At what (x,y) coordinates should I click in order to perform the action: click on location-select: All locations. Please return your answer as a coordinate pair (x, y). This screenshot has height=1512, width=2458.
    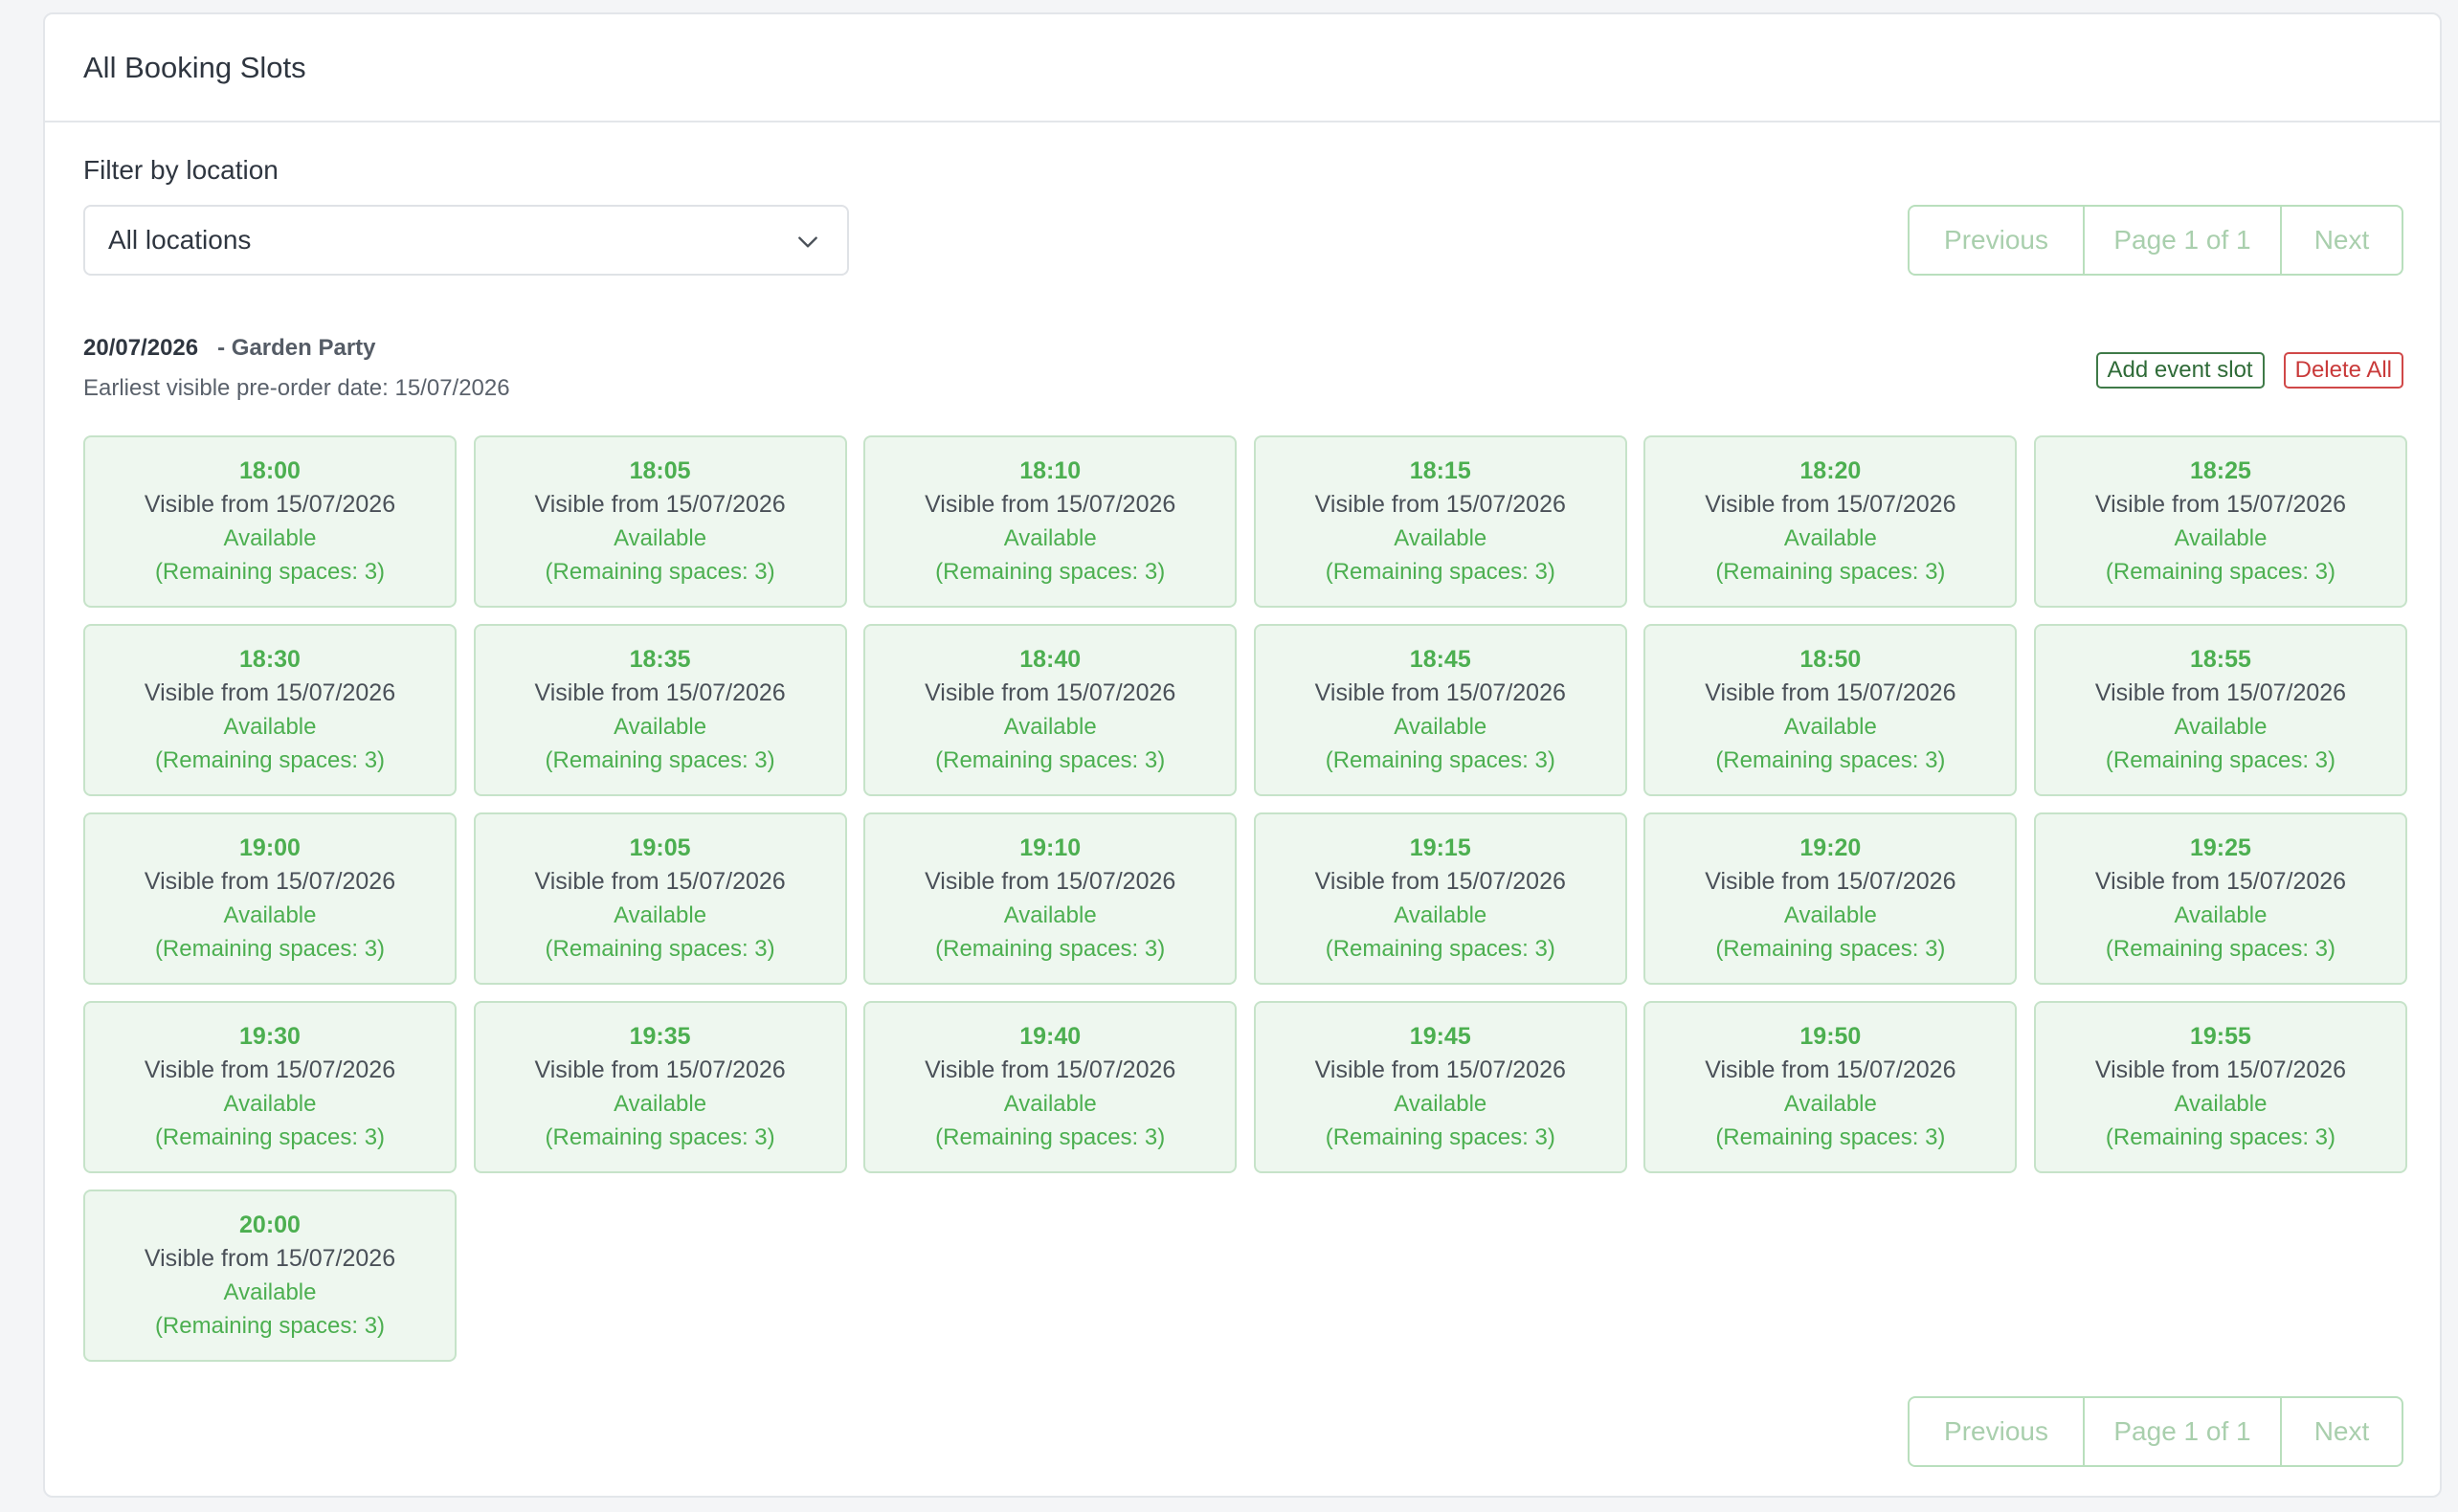
    Looking at the image, I should click on (466, 240).